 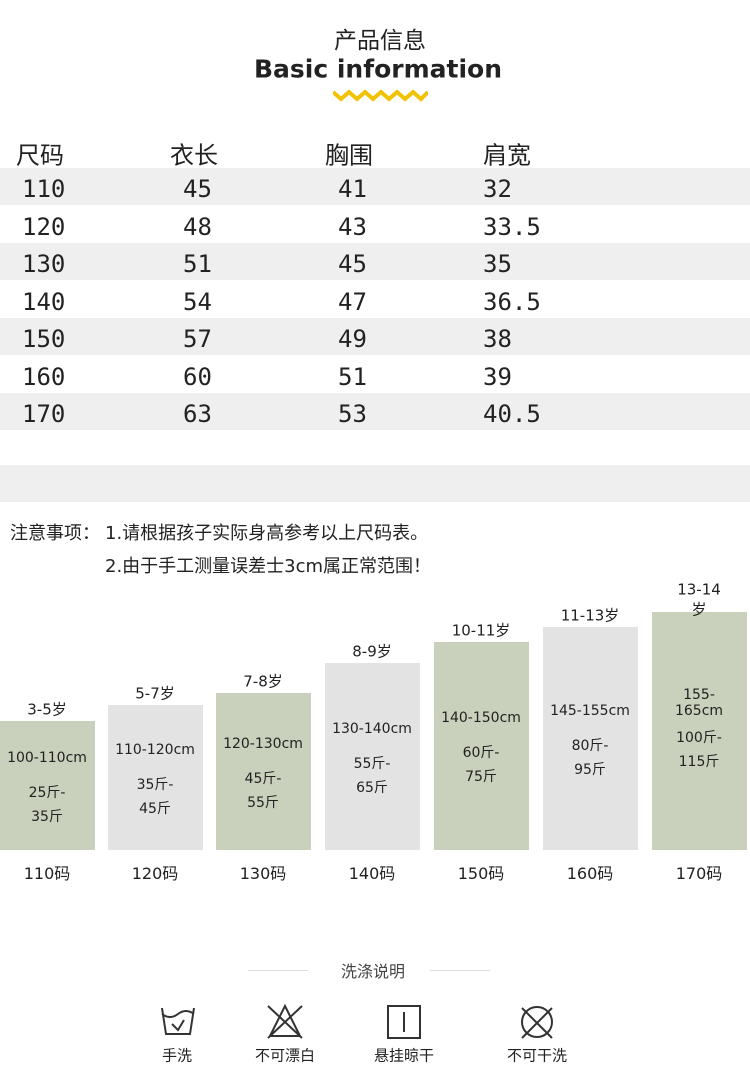 I want to click on cell: 43, so click(x=352, y=226).